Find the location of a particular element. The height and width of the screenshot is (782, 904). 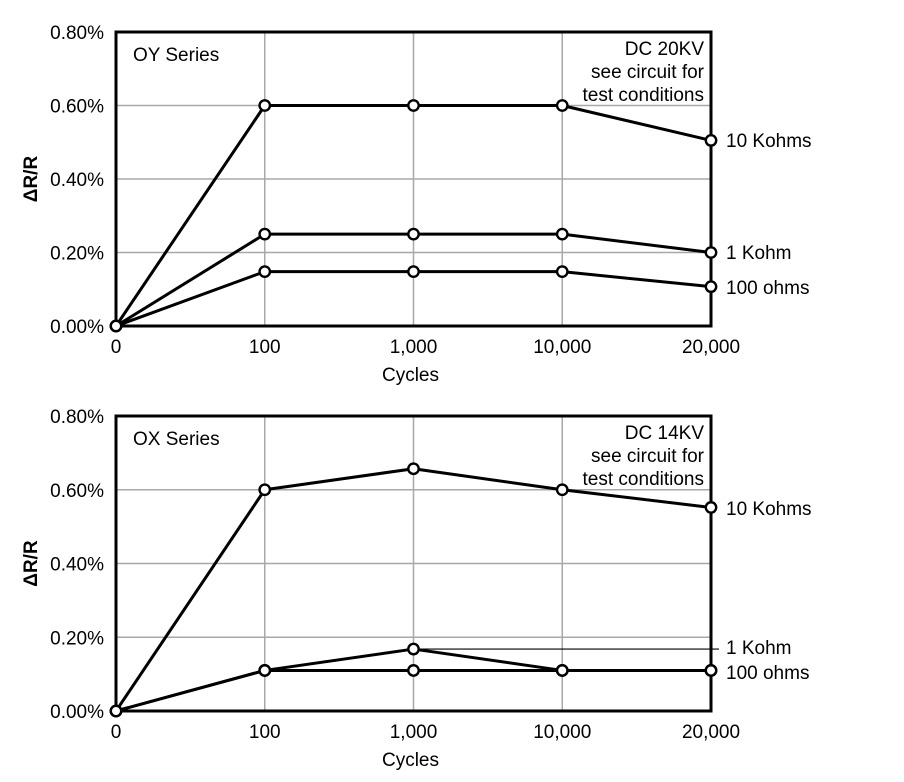

note-line: DC 14KV is located at coordinates (665, 433).